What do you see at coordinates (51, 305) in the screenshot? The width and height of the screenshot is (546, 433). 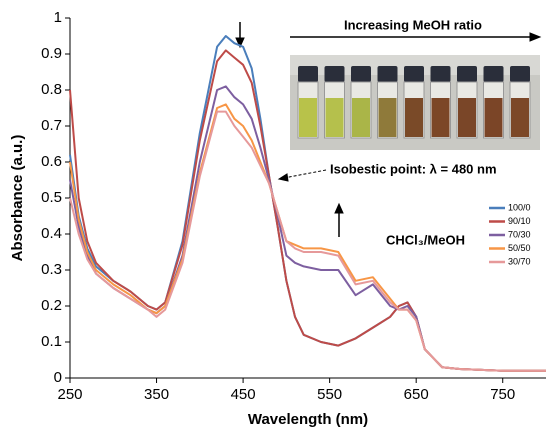 I see `y-tick-label: 0.2` at bounding box center [51, 305].